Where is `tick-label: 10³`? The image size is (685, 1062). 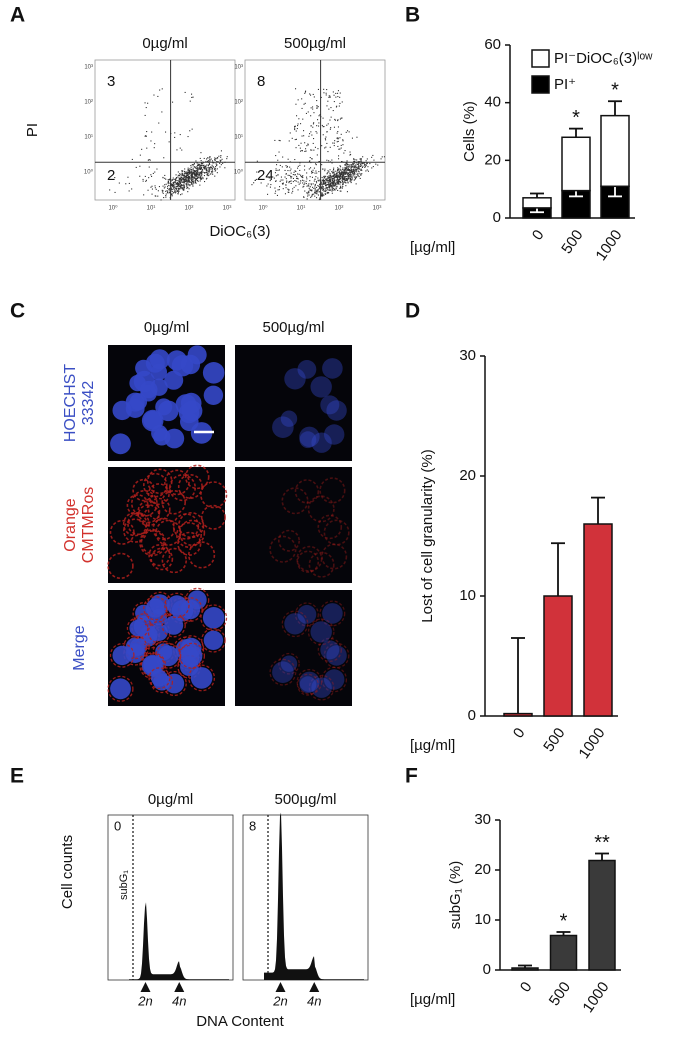
tick-label: 10³ is located at coordinates (377, 209).